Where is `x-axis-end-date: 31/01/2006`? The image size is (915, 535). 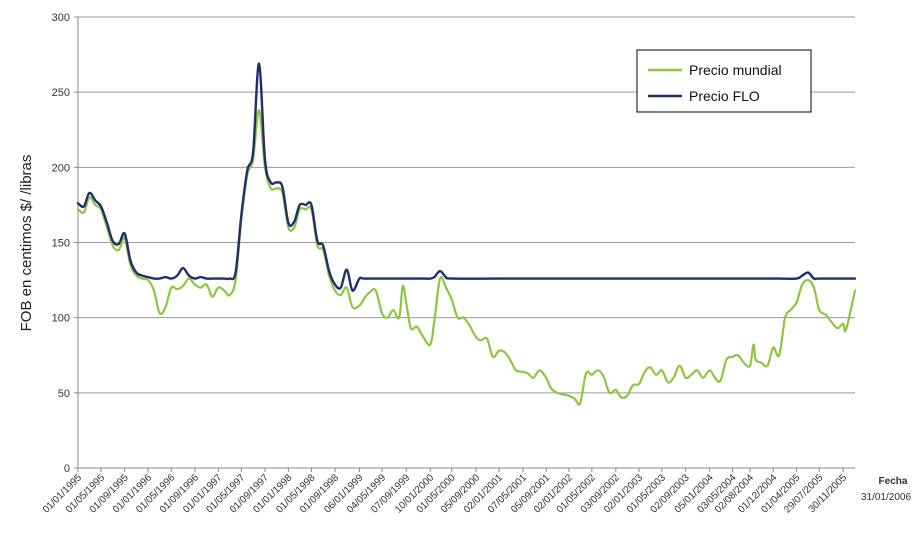 x-axis-end-date: 31/01/2006 is located at coordinates (886, 497).